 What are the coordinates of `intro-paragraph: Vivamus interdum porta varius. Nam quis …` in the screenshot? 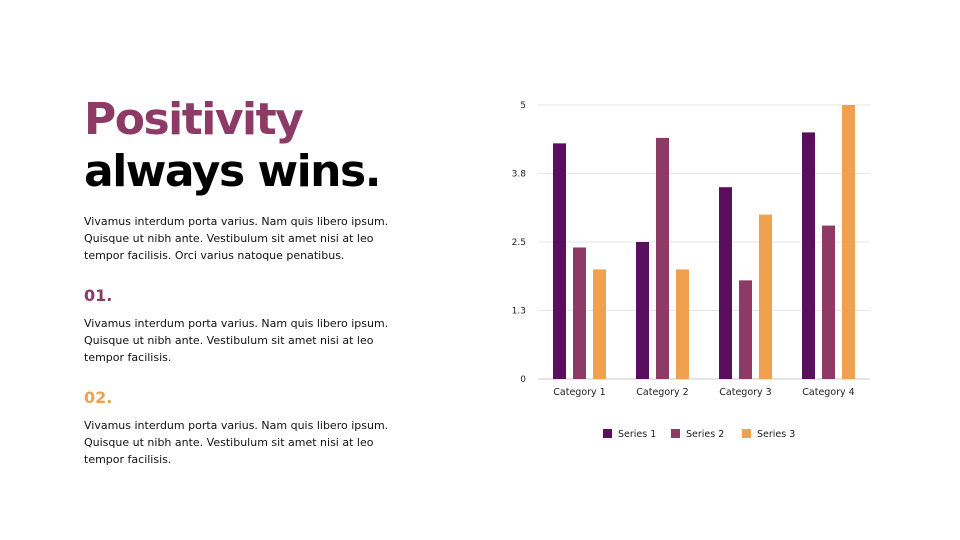 It's located at (236, 238).